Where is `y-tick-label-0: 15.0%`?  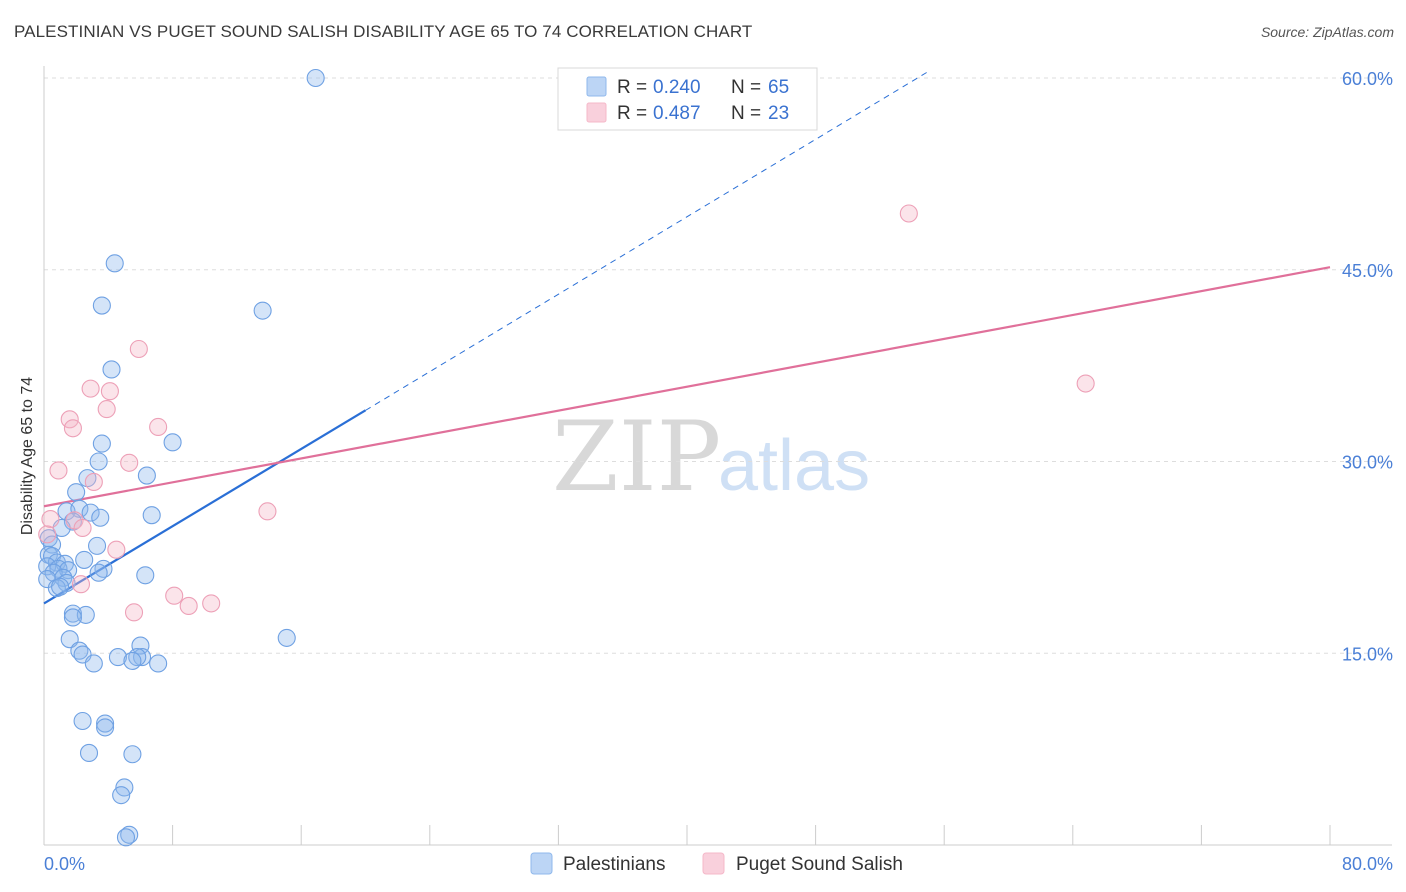
y-tick-label-0: 15.0% is located at coordinates (1367, 654).